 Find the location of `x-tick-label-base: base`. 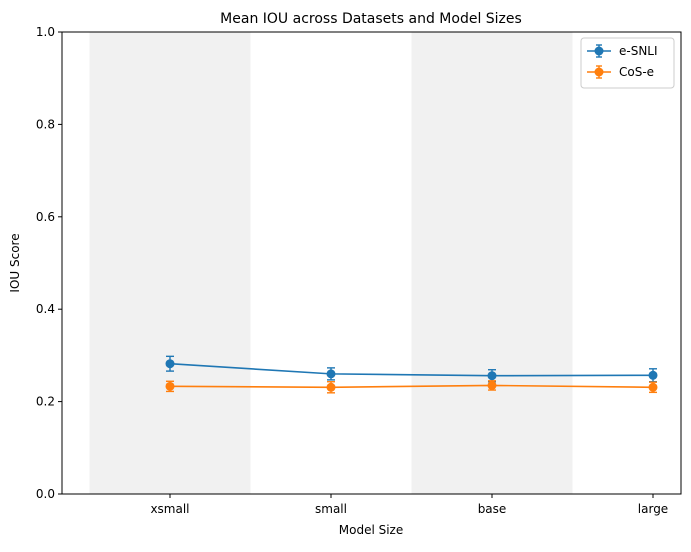

x-tick-label-base: base is located at coordinates (492, 509).